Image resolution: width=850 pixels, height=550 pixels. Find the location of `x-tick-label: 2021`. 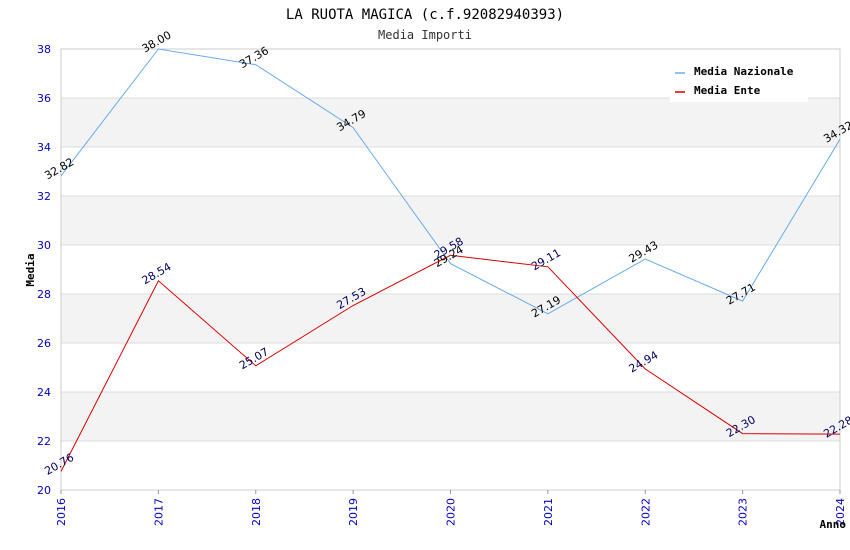

x-tick-label: 2021 is located at coordinates (548, 512).